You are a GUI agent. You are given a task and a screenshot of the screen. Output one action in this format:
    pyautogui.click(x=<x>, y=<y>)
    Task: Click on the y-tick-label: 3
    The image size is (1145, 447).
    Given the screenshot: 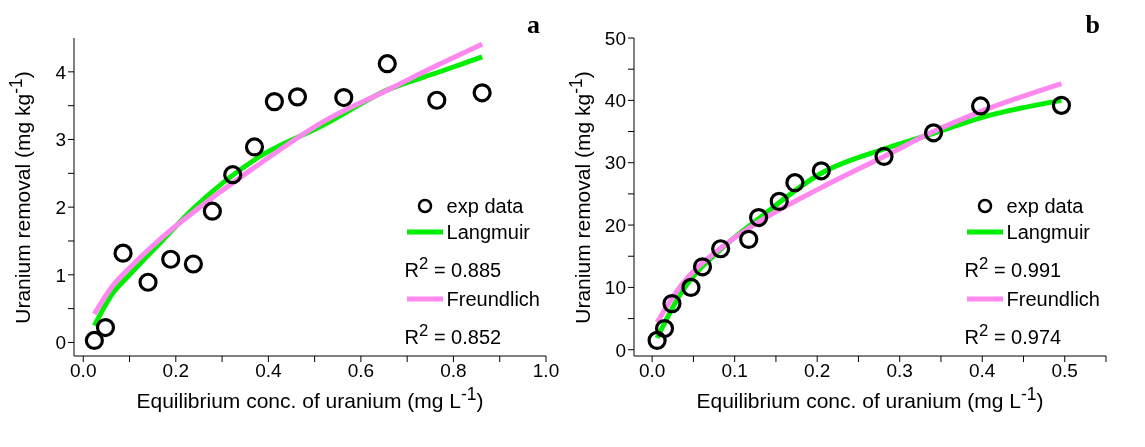 What is the action you would take?
    pyautogui.click(x=60, y=140)
    